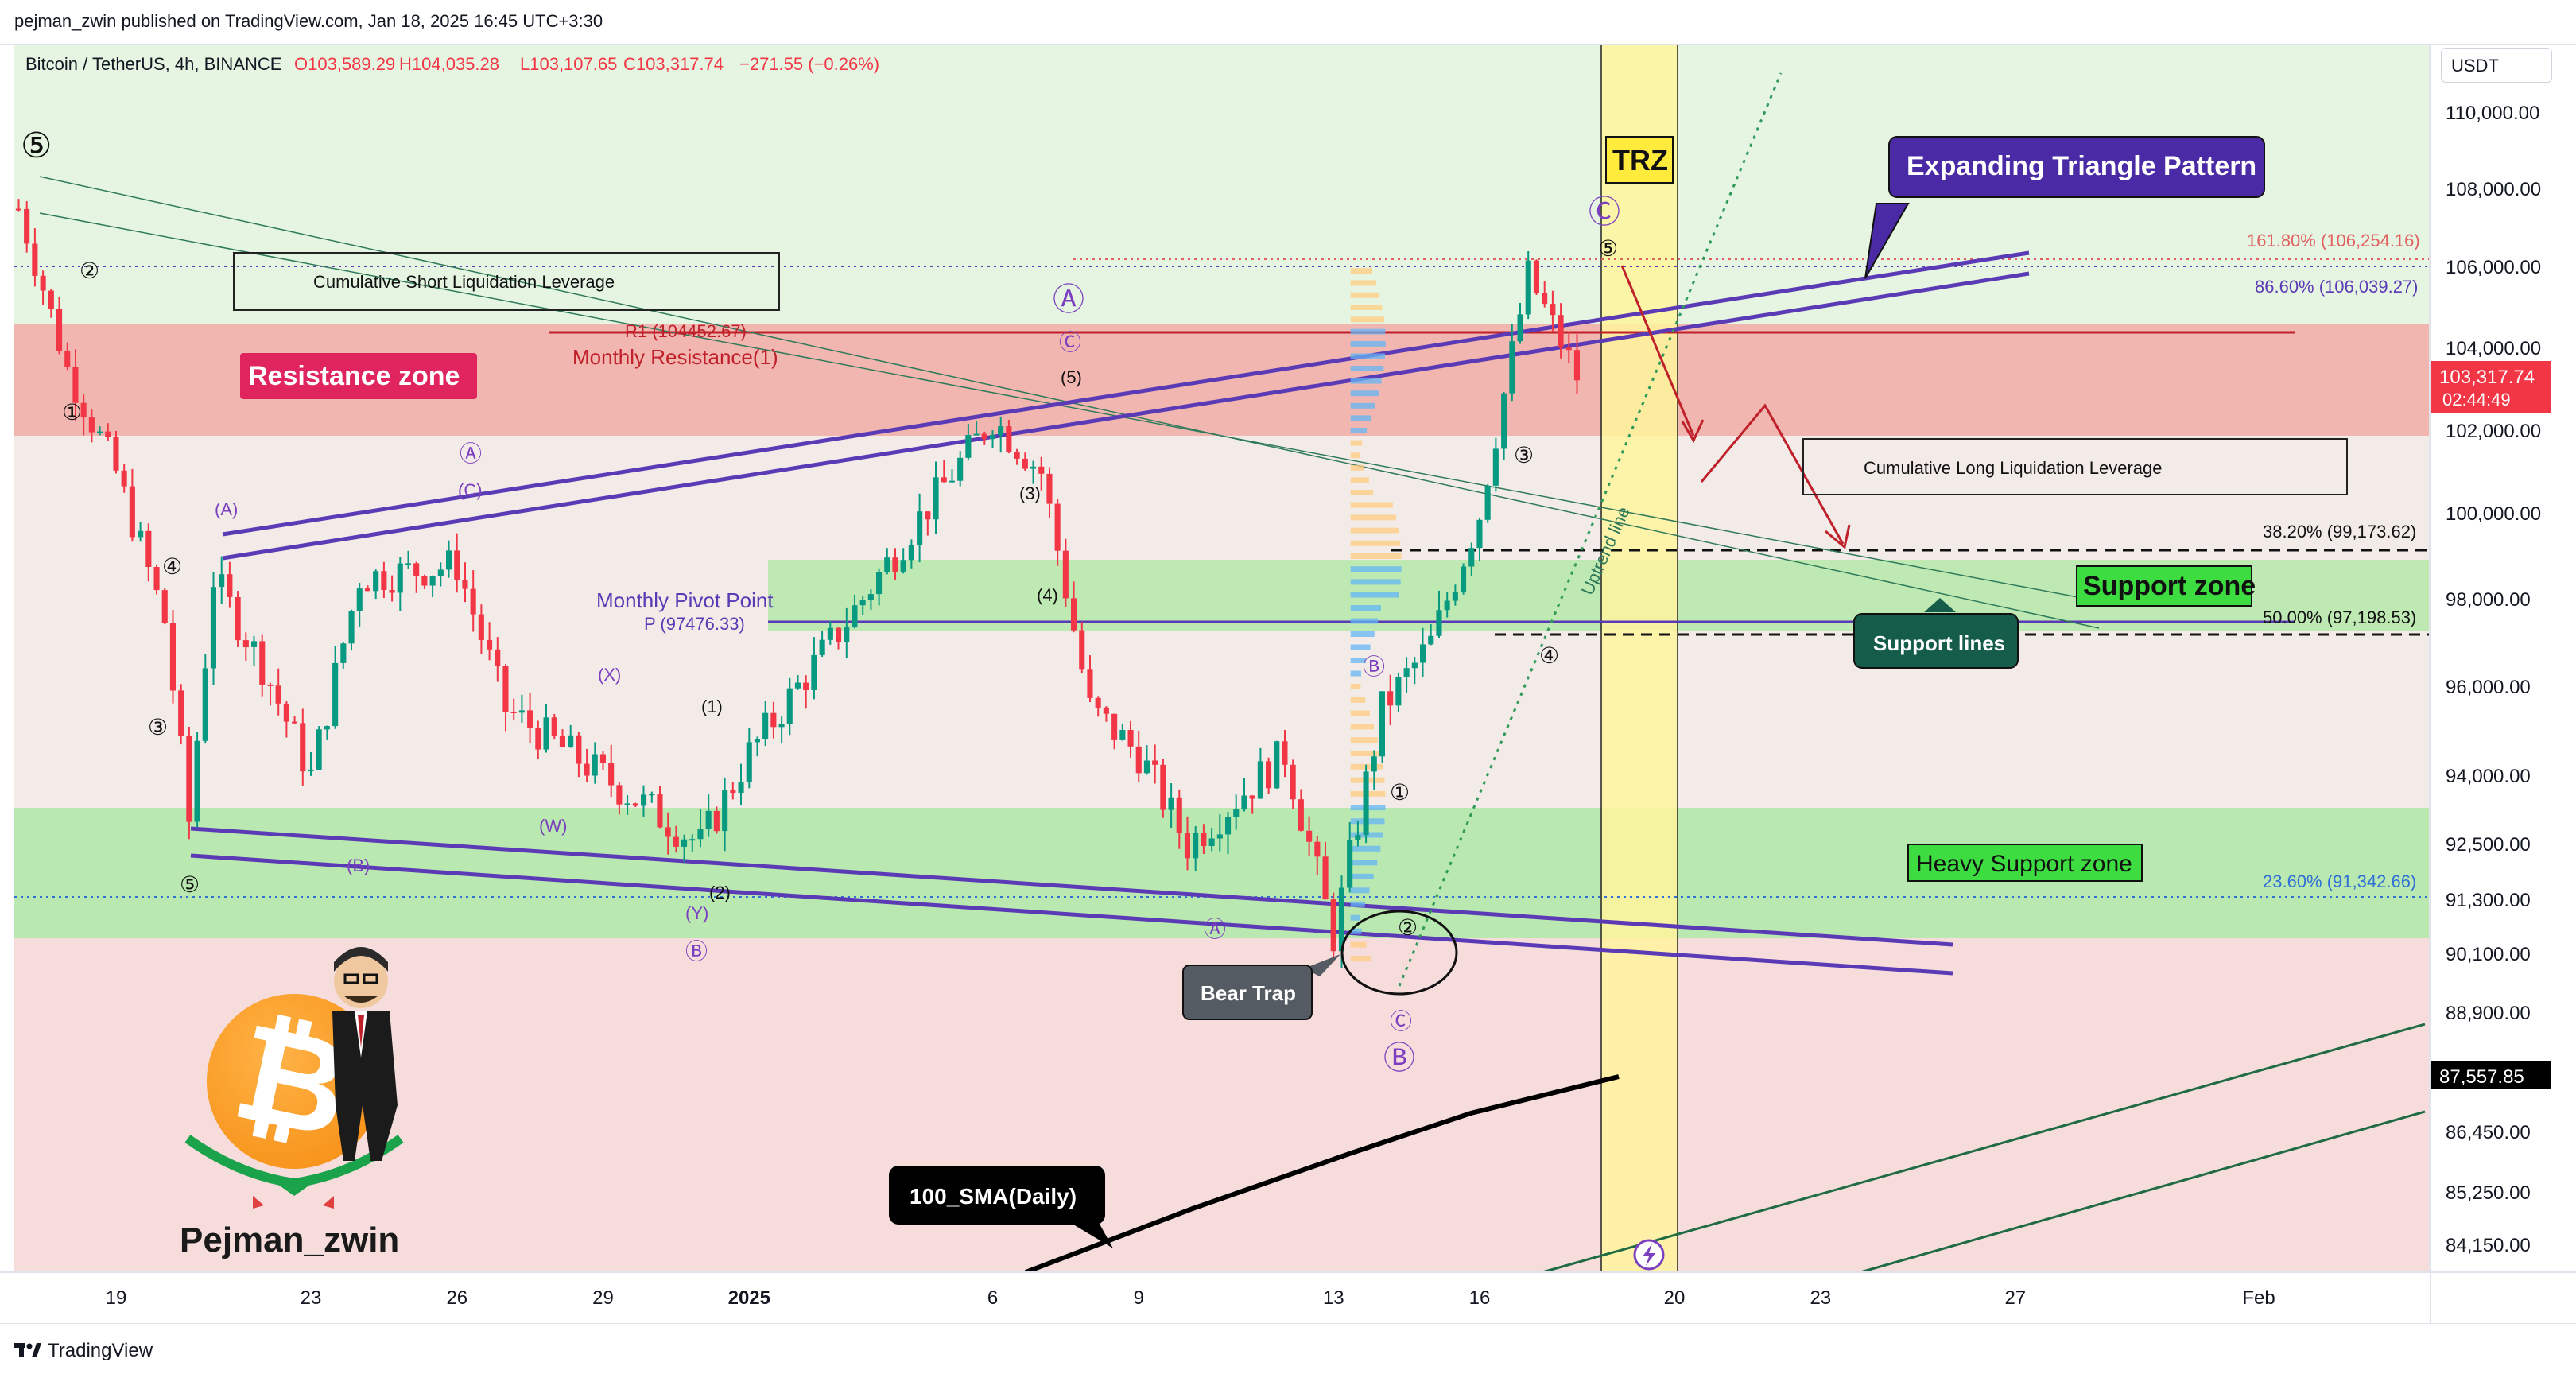 The image size is (2576, 1374). What do you see at coordinates (696, 951) in the screenshot?
I see `wave-b-circ: Ⓑ` at bounding box center [696, 951].